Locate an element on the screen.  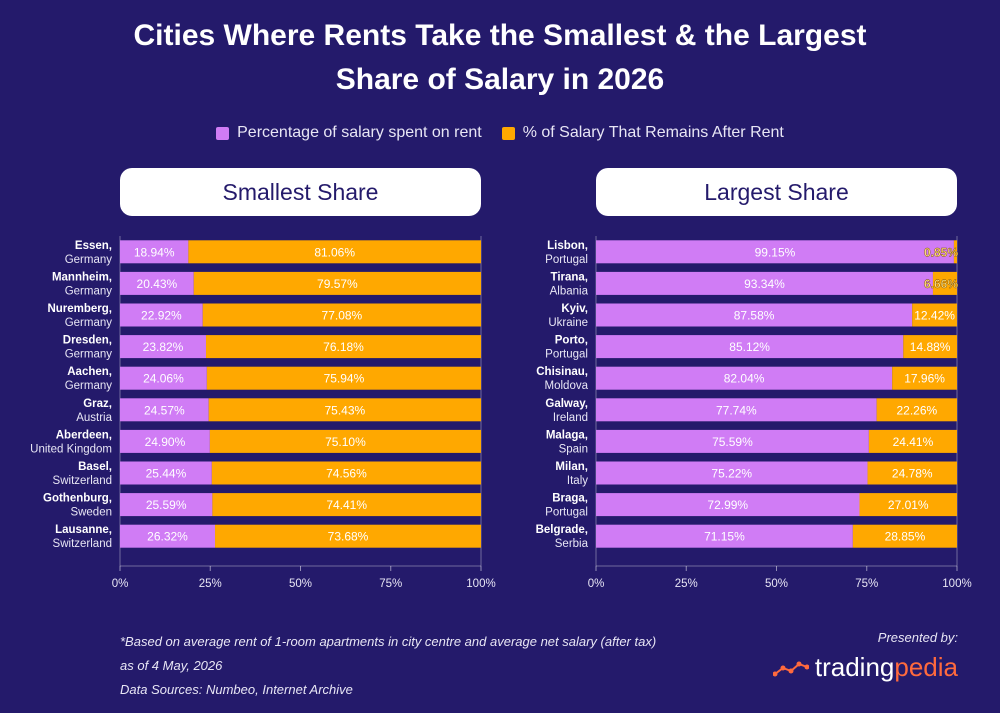
largest-category-country: Italy is located at coordinates (577, 481).